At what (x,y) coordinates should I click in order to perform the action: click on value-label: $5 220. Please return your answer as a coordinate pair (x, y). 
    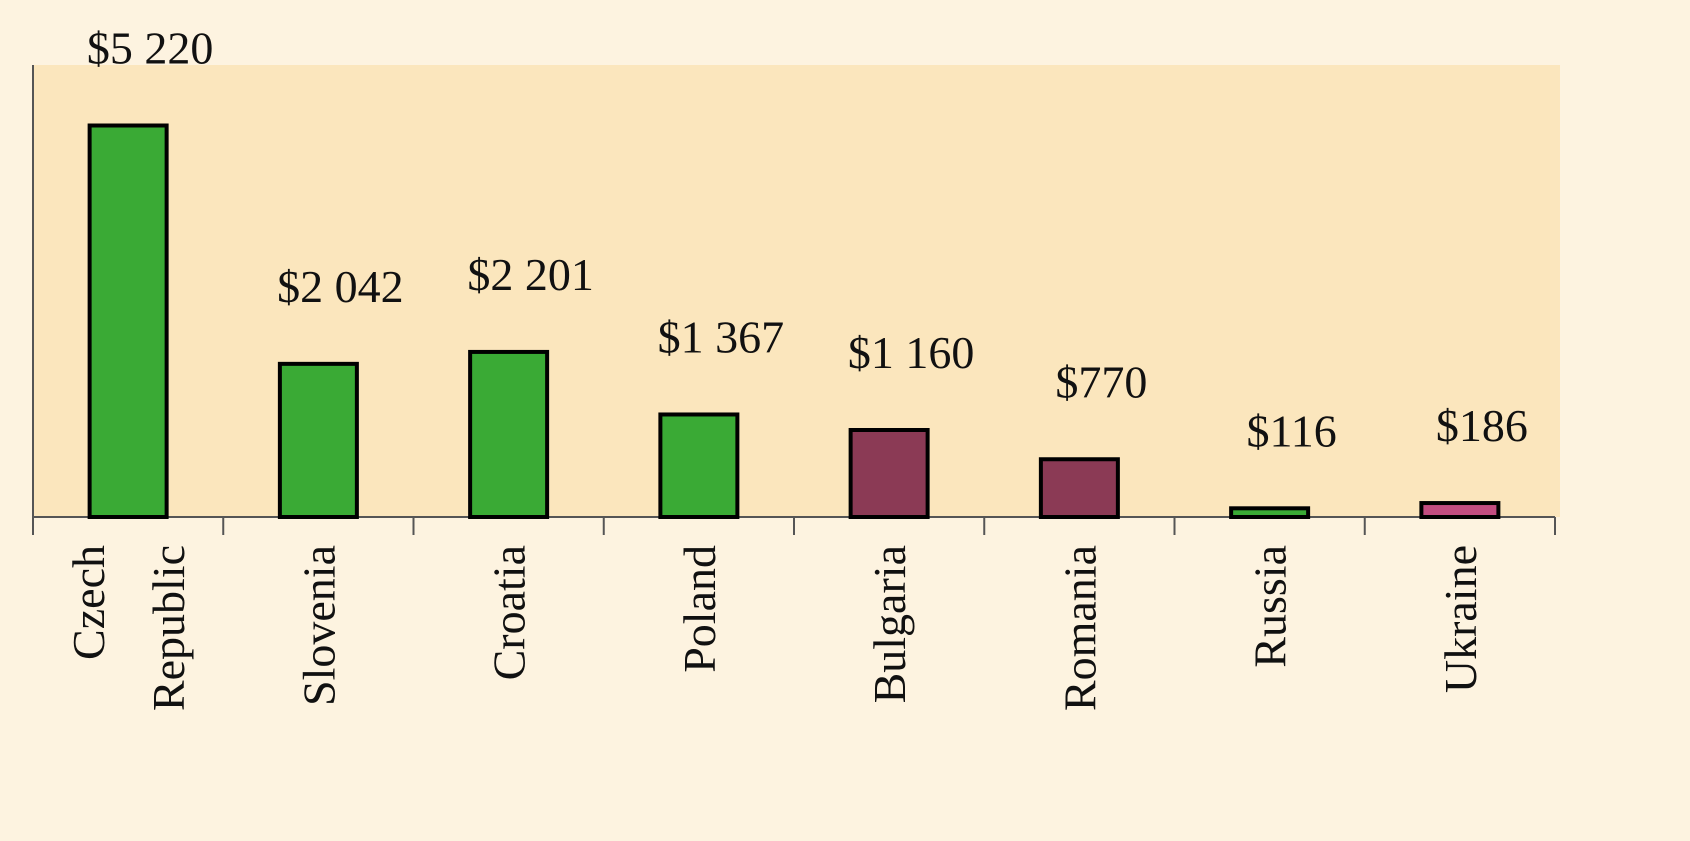
    Looking at the image, I should click on (150, 48).